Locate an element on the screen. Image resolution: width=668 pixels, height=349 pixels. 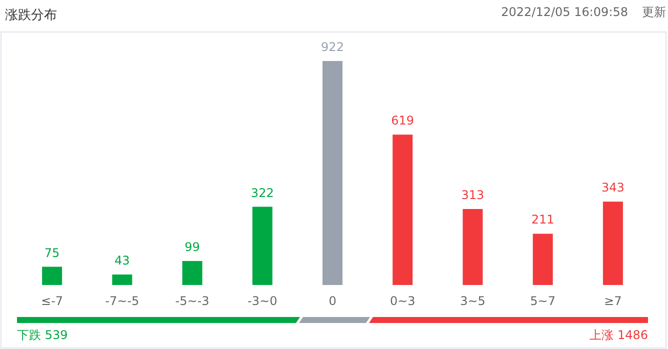
x-tick-label: 5~7 is located at coordinates (543, 301).